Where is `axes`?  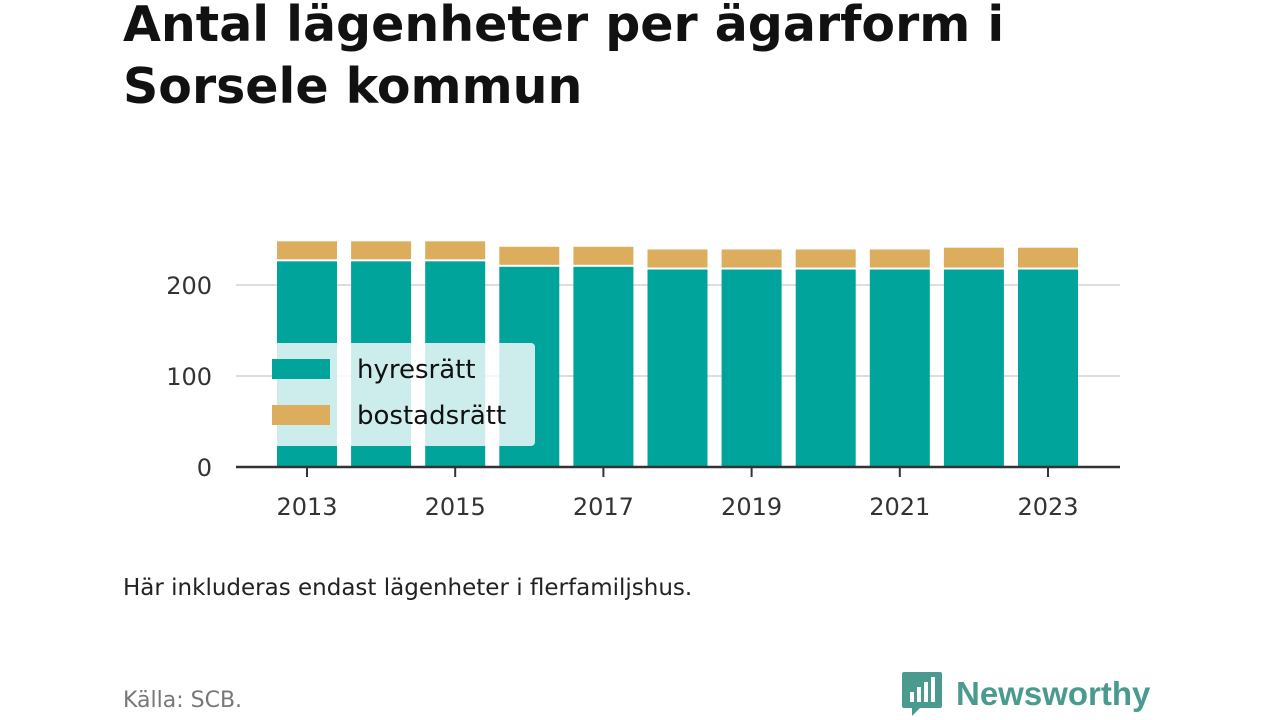 axes is located at coordinates (678, 471).